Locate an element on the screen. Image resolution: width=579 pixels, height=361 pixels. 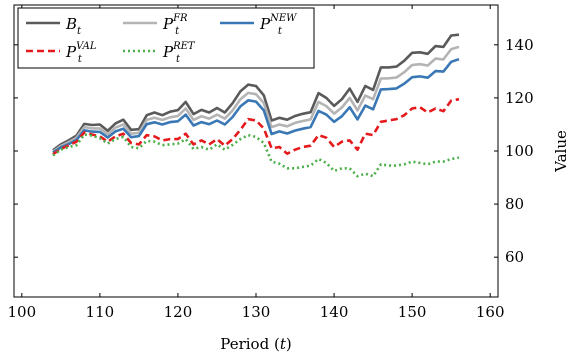
y-tick-label: 60 is located at coordinates (514, 257).